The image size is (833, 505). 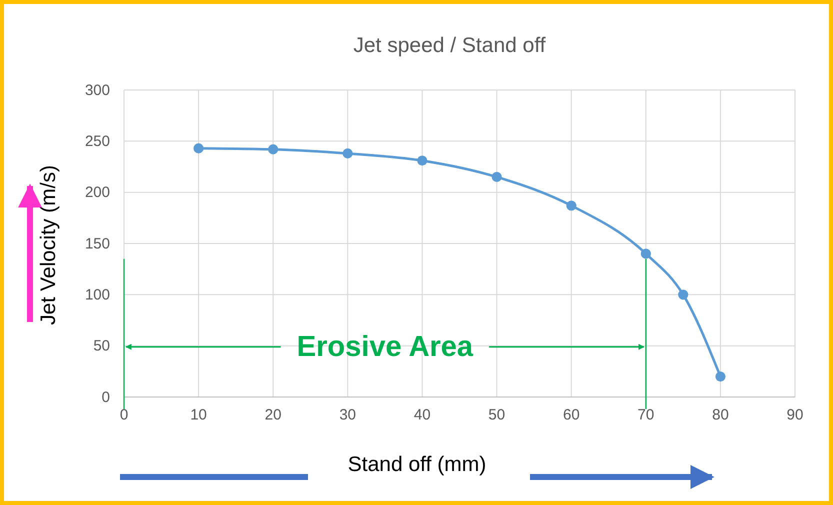 What do you see at coordinates (385, 346) in the screenshot?
I see `annotation: Erosive Area` at bounding box center [385, 346].